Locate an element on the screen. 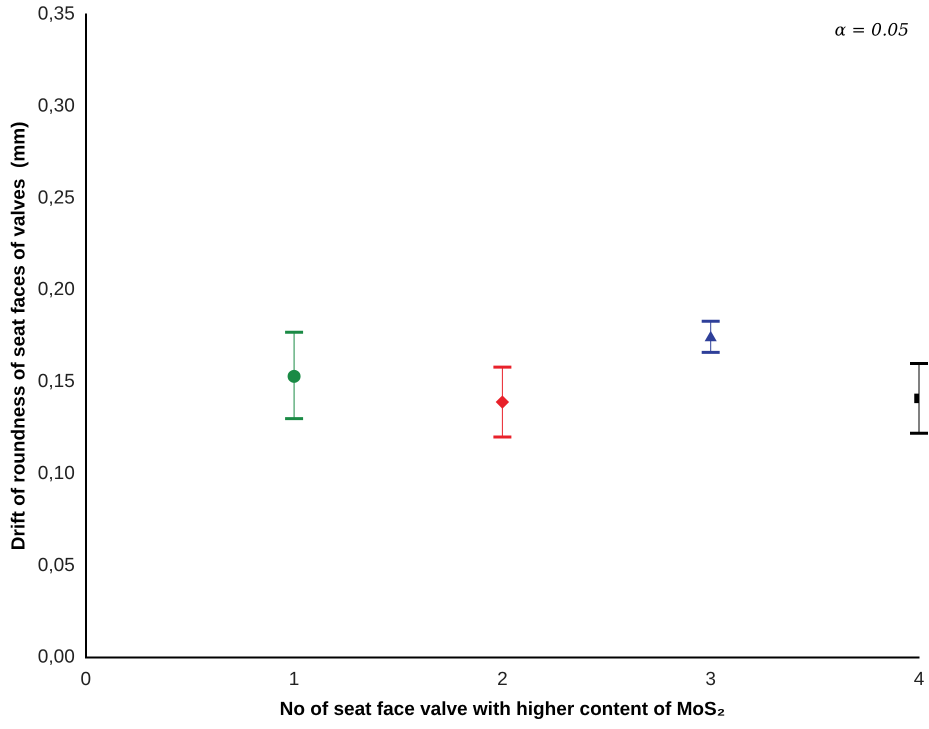 The width and height of the screenshot is (929, 729). x-tick-label: 4 is located at coordinates (919, 679).